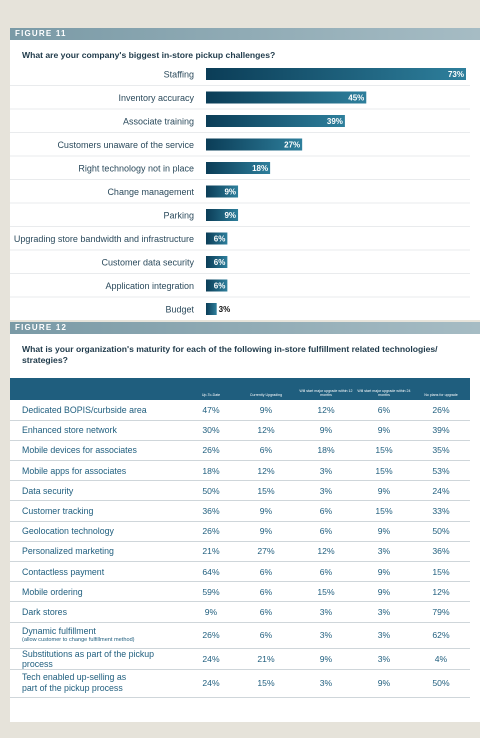  Describe the element at coordinates (335, 121) in the screenshot. I see `value-label: 39%` at that location.